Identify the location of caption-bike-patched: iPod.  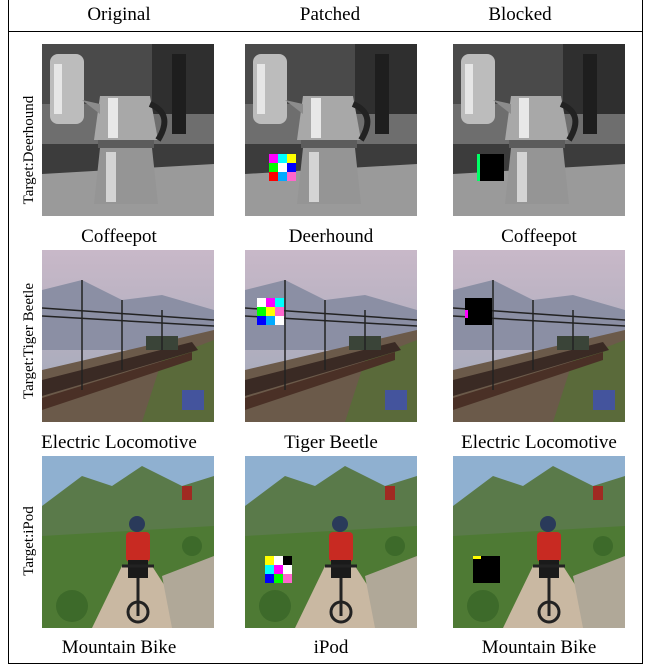
(331, 647).